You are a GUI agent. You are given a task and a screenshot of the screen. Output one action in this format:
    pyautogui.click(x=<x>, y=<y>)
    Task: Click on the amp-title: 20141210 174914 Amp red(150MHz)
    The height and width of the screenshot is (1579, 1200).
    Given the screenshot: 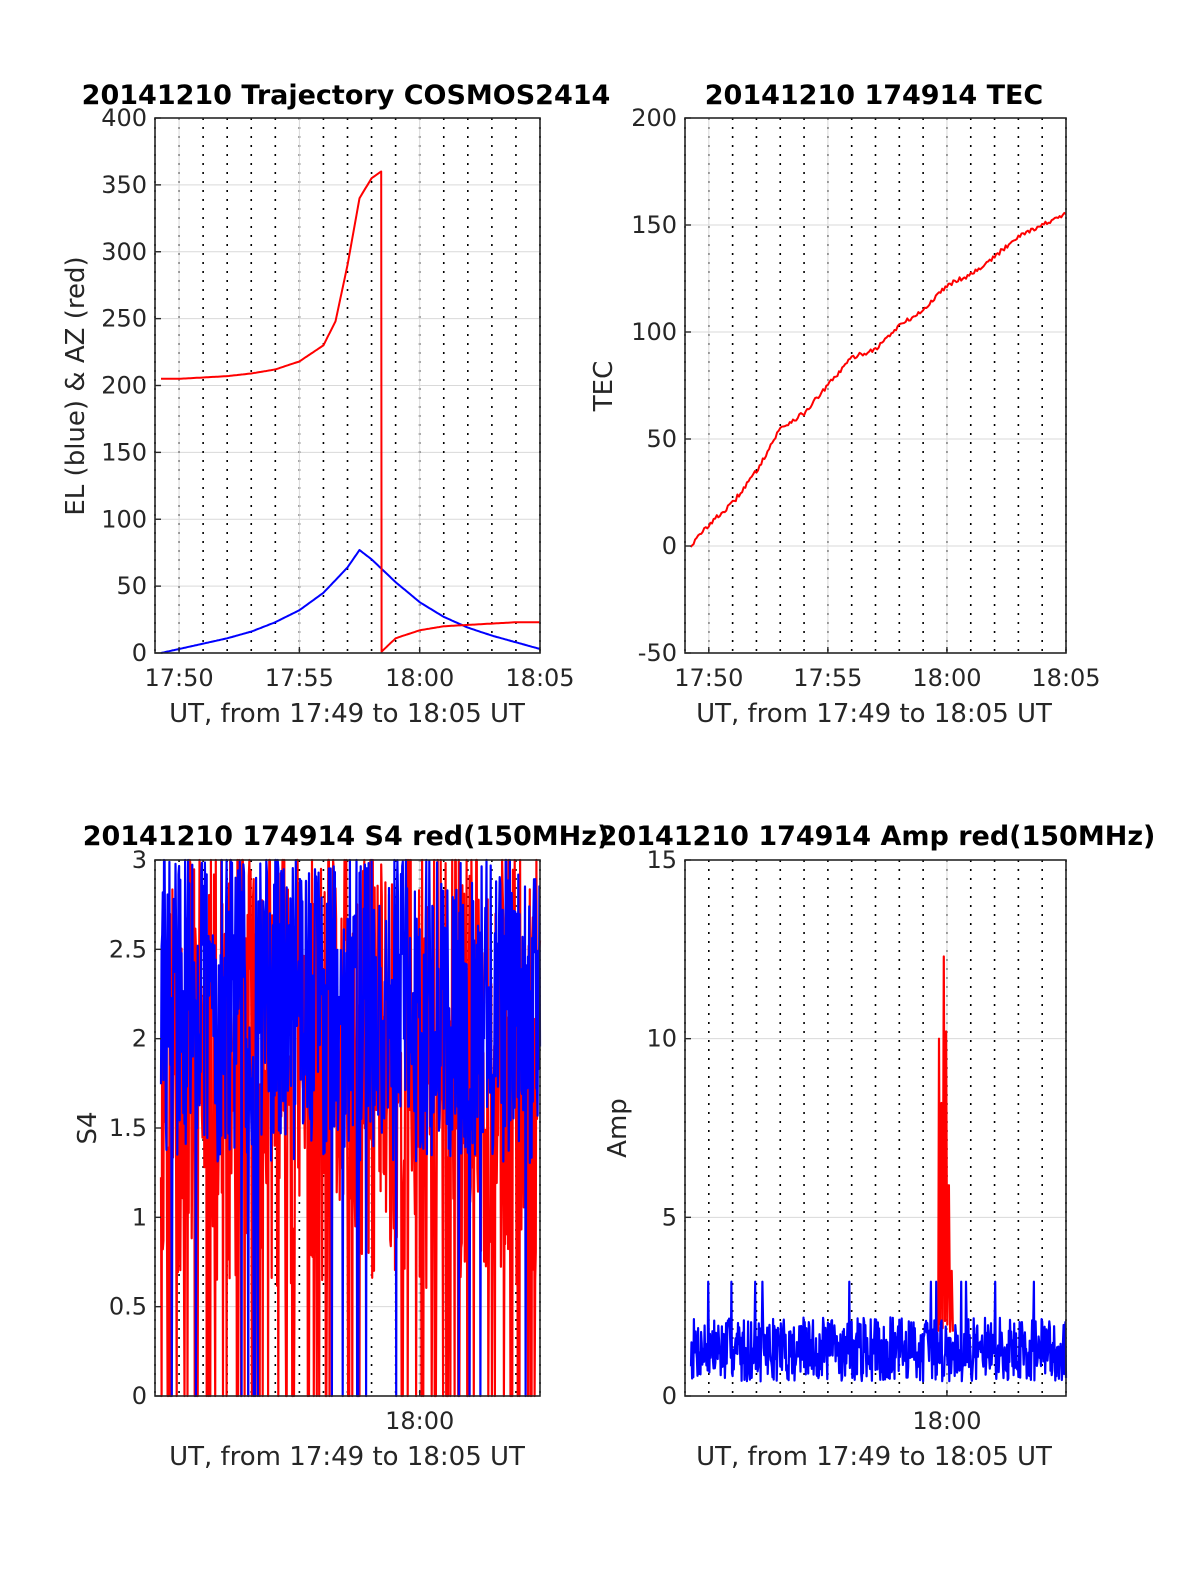 What is the action you would take?
    pyautogui.click(x=877, y=836)
    